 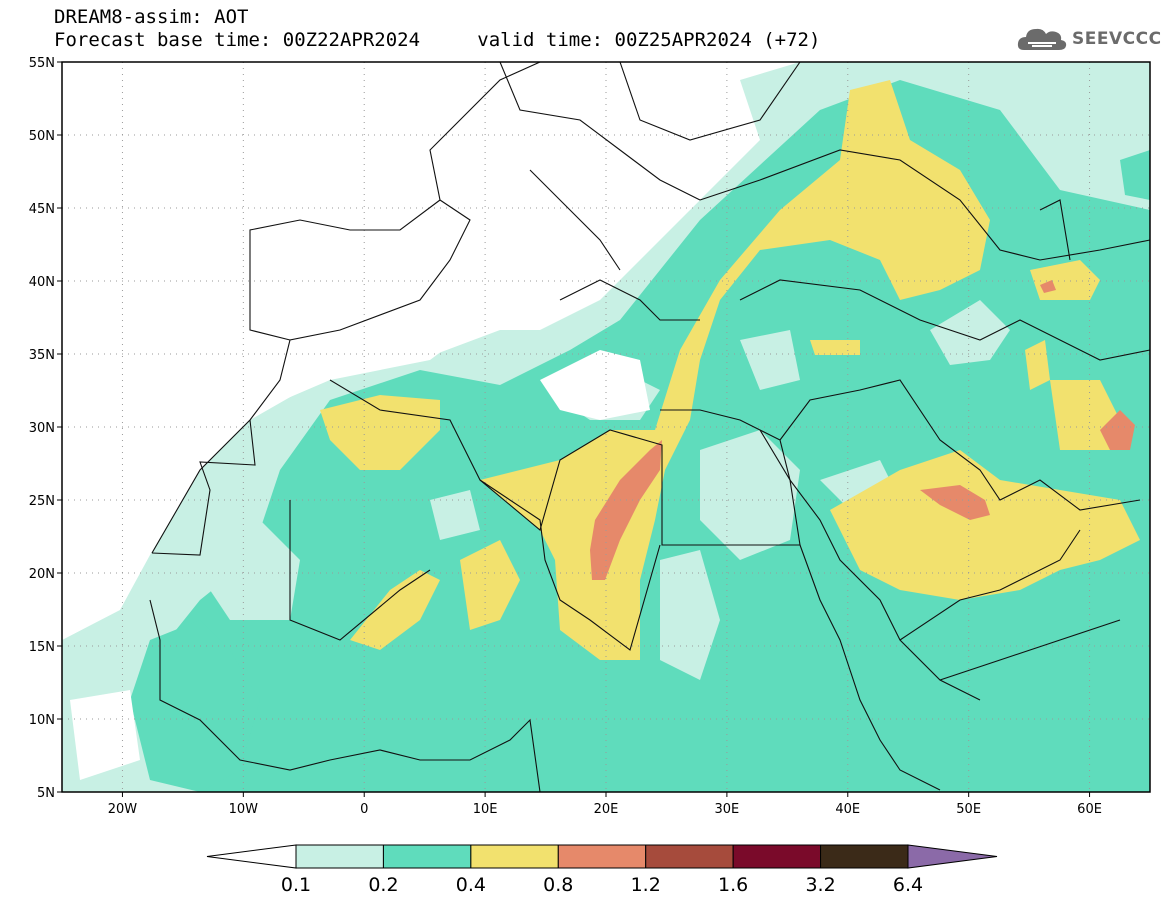 I want to click on lat-tick-label: 25N, so click(x=42, y=501).